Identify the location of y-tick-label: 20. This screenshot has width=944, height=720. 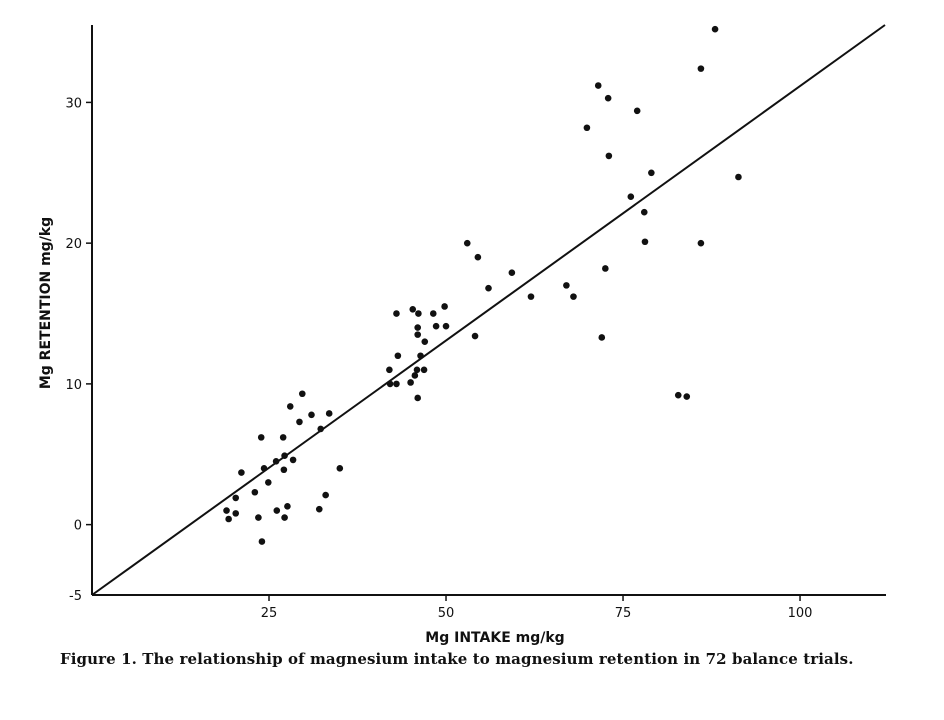
(73, 244).